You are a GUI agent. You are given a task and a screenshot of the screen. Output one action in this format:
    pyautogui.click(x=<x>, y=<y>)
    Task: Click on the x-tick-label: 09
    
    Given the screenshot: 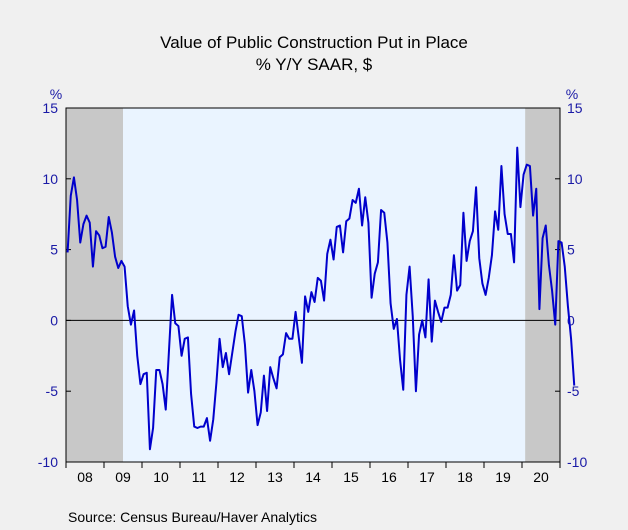 What is the action you would take?
    pyautogui.click(x=123, y=477)
    